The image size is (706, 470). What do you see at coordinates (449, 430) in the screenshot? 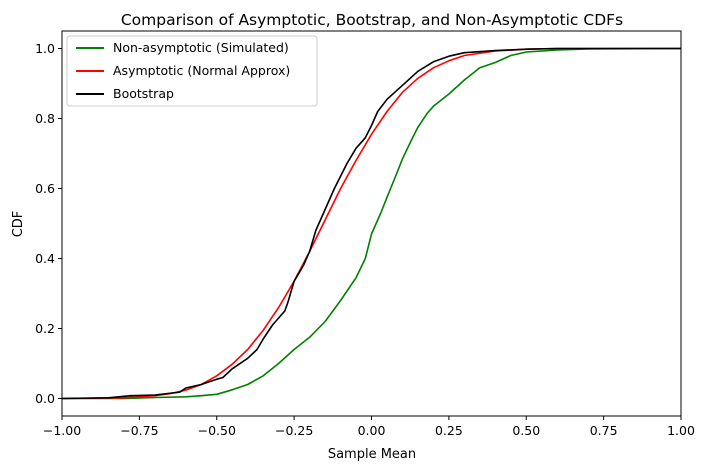
I see `x-tick-label: 0.25` at bounding box center [449, 430].